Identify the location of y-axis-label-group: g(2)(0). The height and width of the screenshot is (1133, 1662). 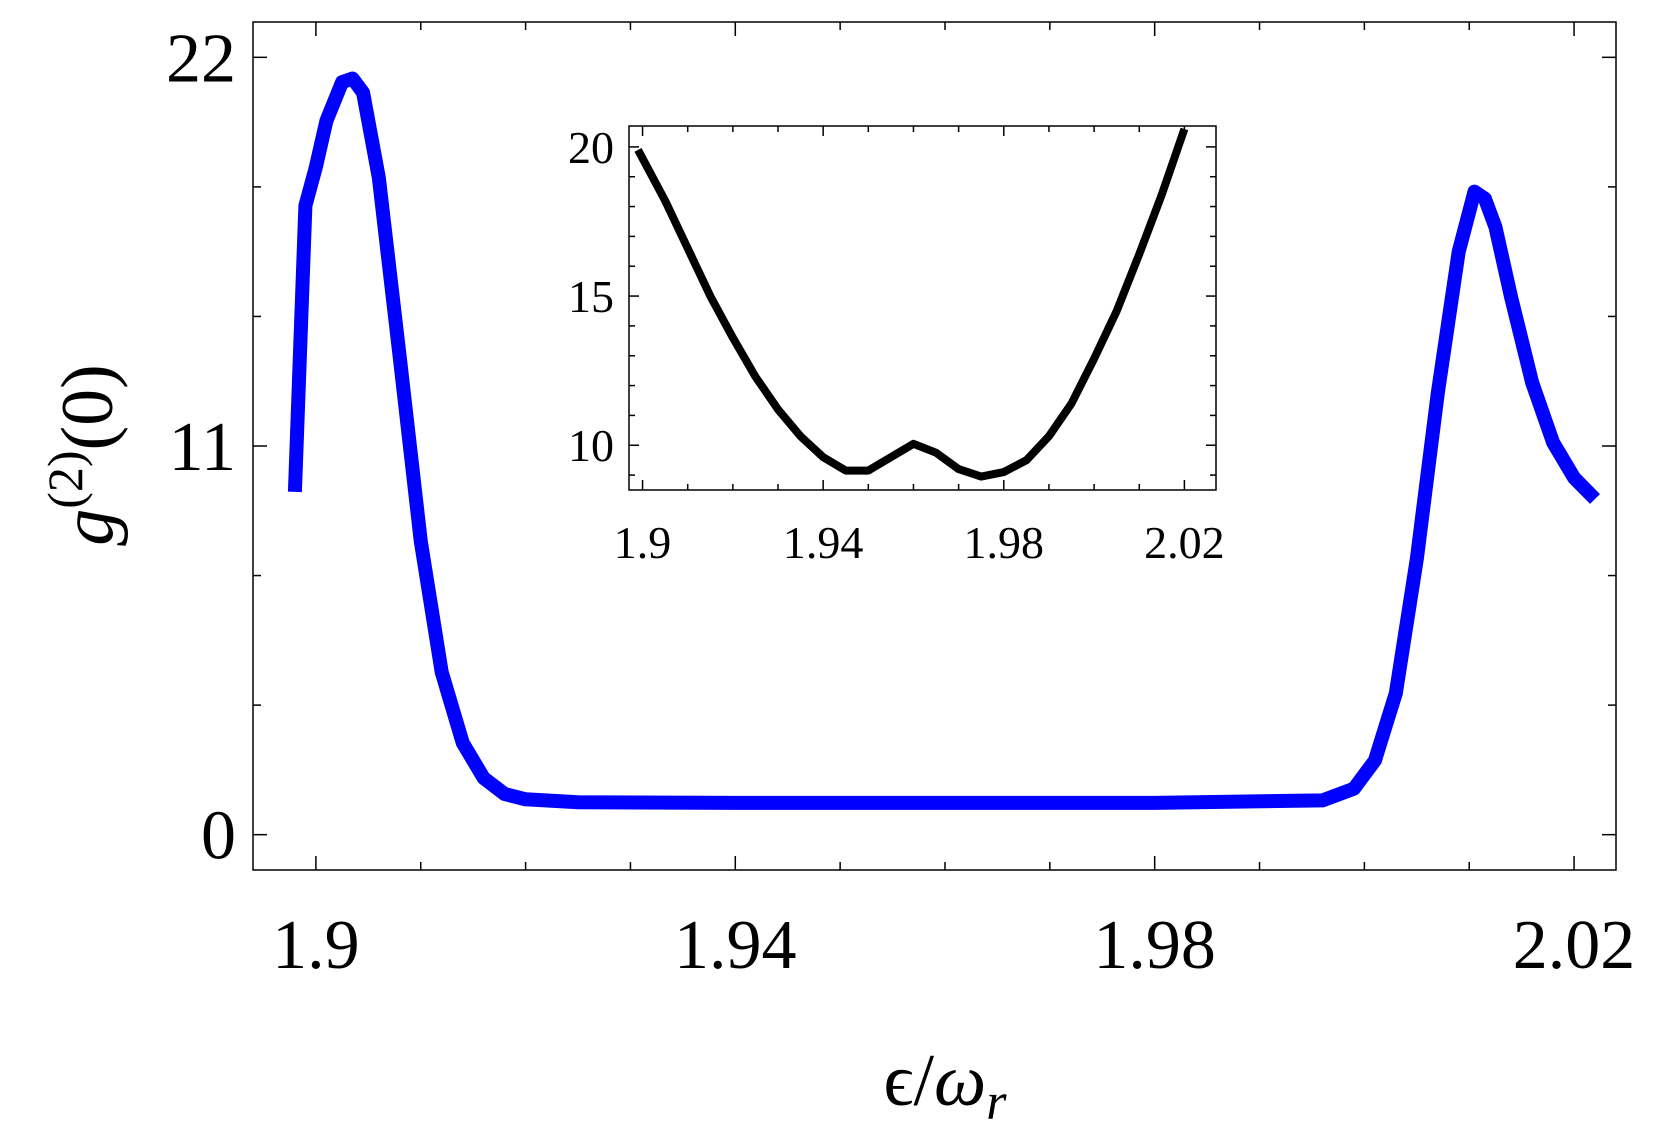
(83, 455).